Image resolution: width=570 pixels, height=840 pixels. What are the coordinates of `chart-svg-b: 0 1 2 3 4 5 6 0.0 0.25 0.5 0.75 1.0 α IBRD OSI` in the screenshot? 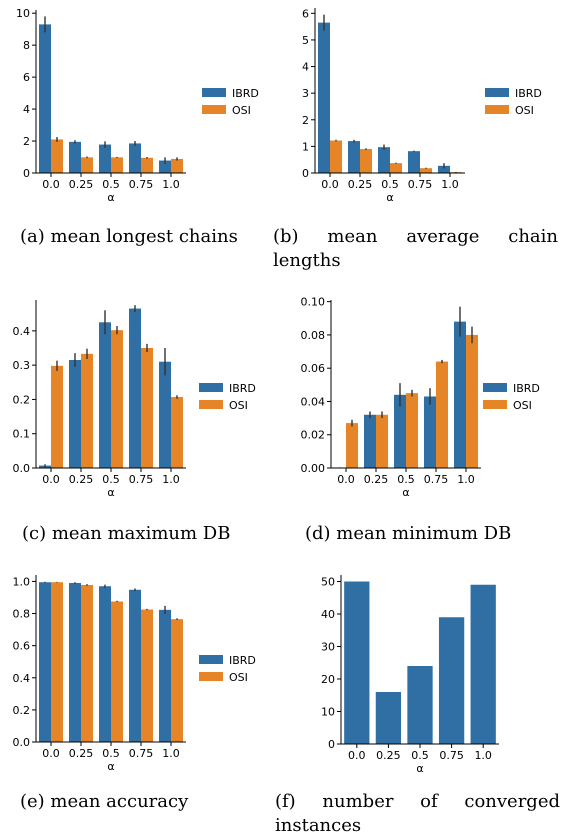 It's located at (422, 105).